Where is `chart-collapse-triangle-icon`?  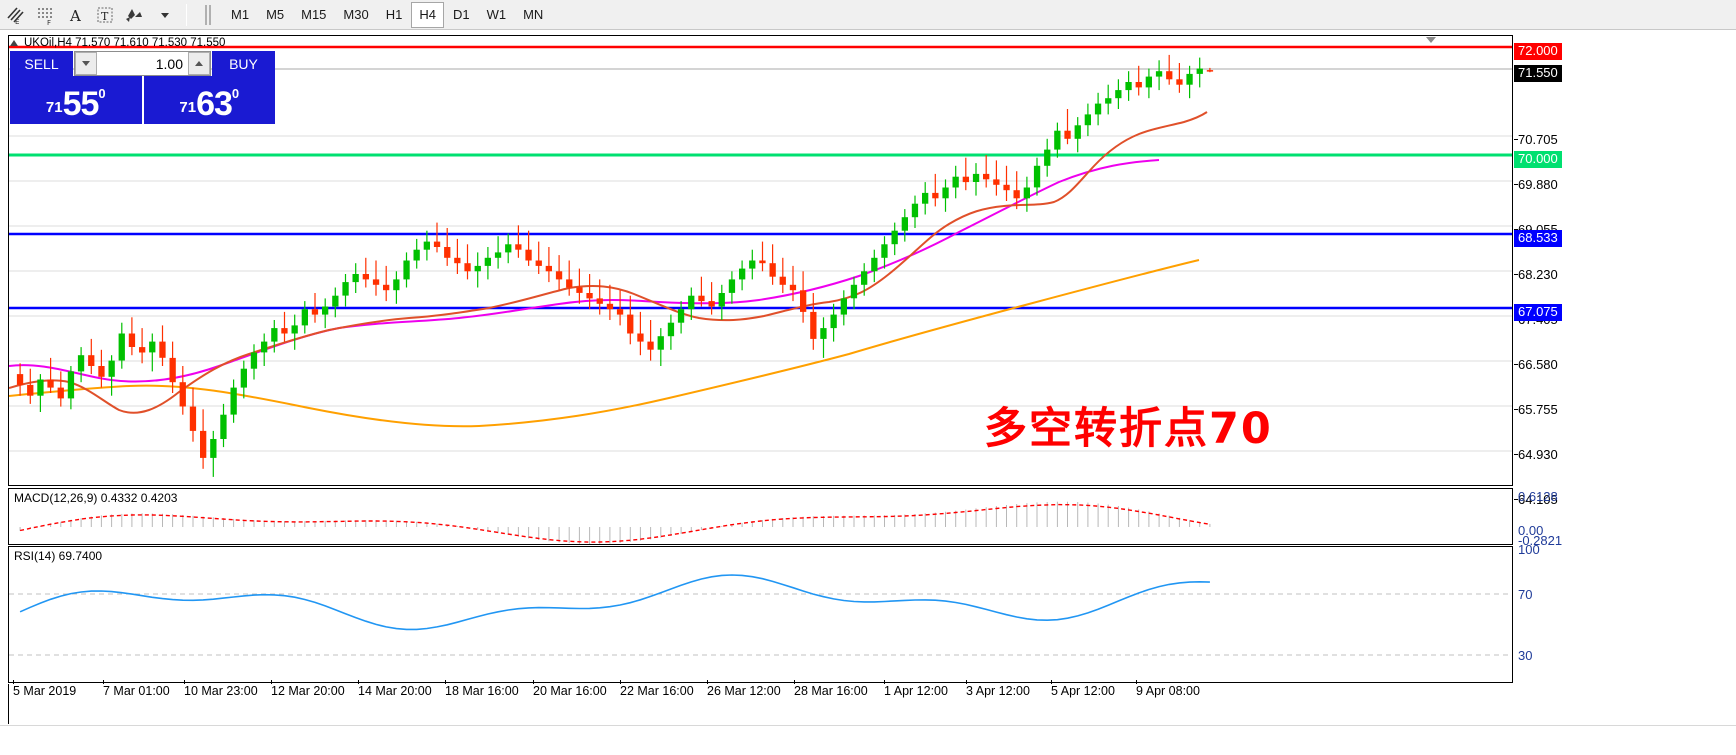 chart-collapse-triangle-icon is located at coordinates (14, 43).